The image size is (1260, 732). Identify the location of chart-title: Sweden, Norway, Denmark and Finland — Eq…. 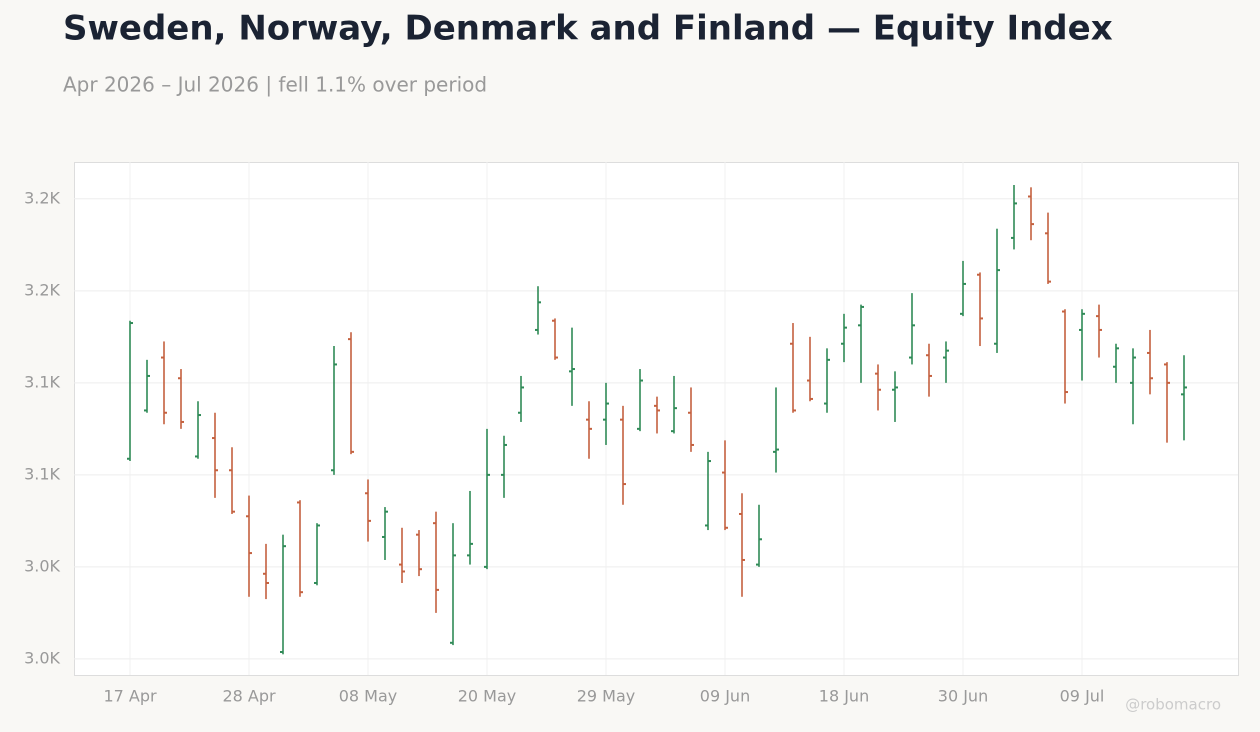
(588, 29).